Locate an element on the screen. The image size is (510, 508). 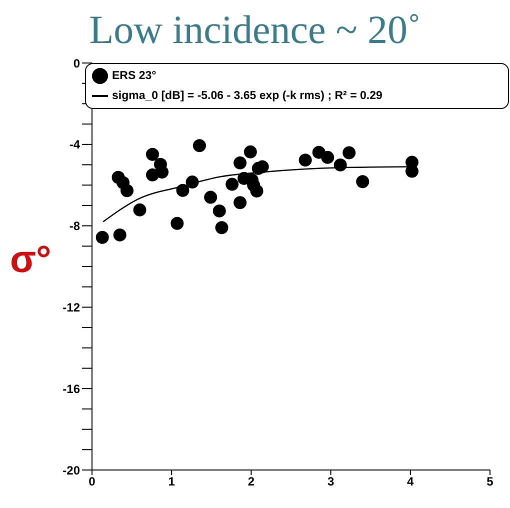
x-tick-label: 4 is located at coordinates (410, 481).